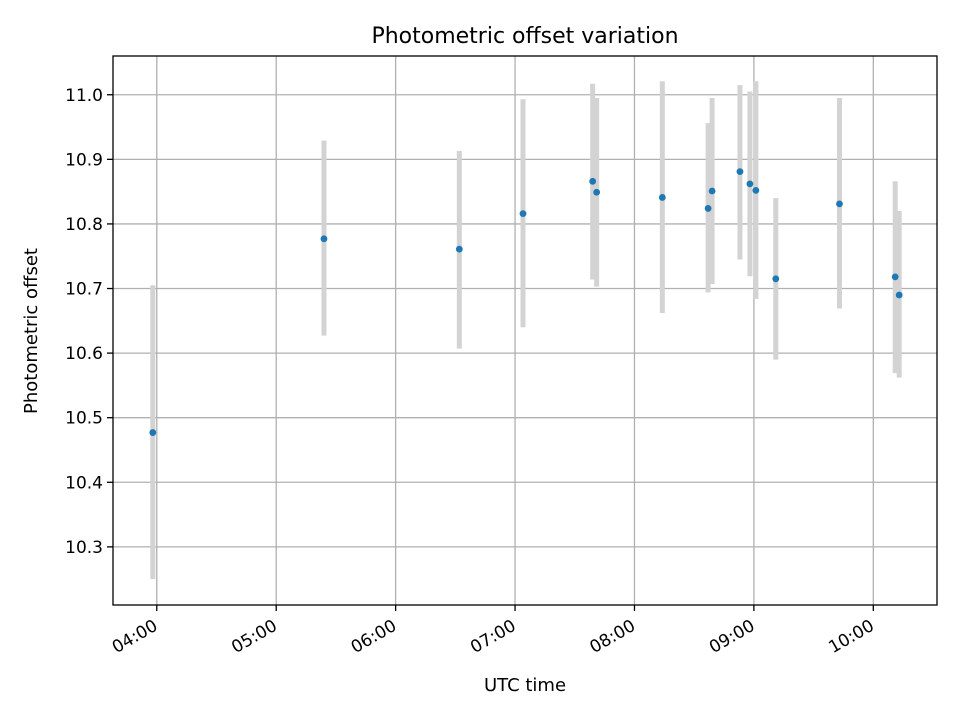 This screenshot has width=960, height=720. I want to click on y-tick-label: 10.7, so click(84, 290).